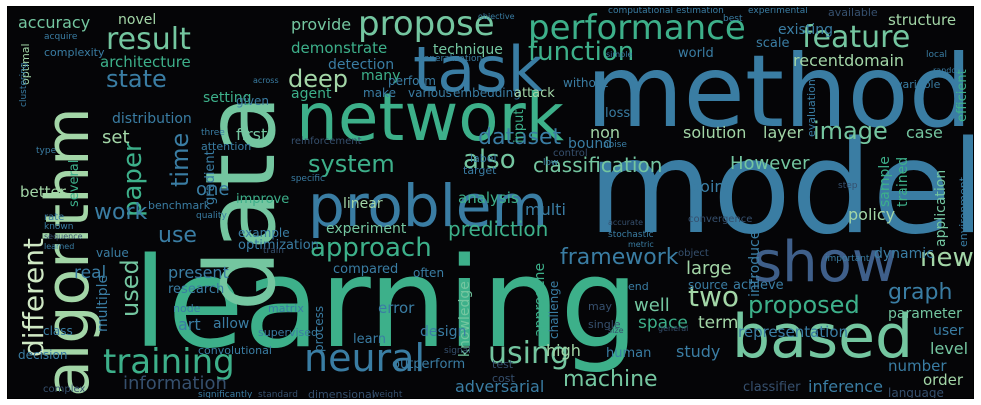  What do you see at coordinates (488, 198) in the screenshot?
I see `word-analysis: analysis` at bounding box center [488, 198].